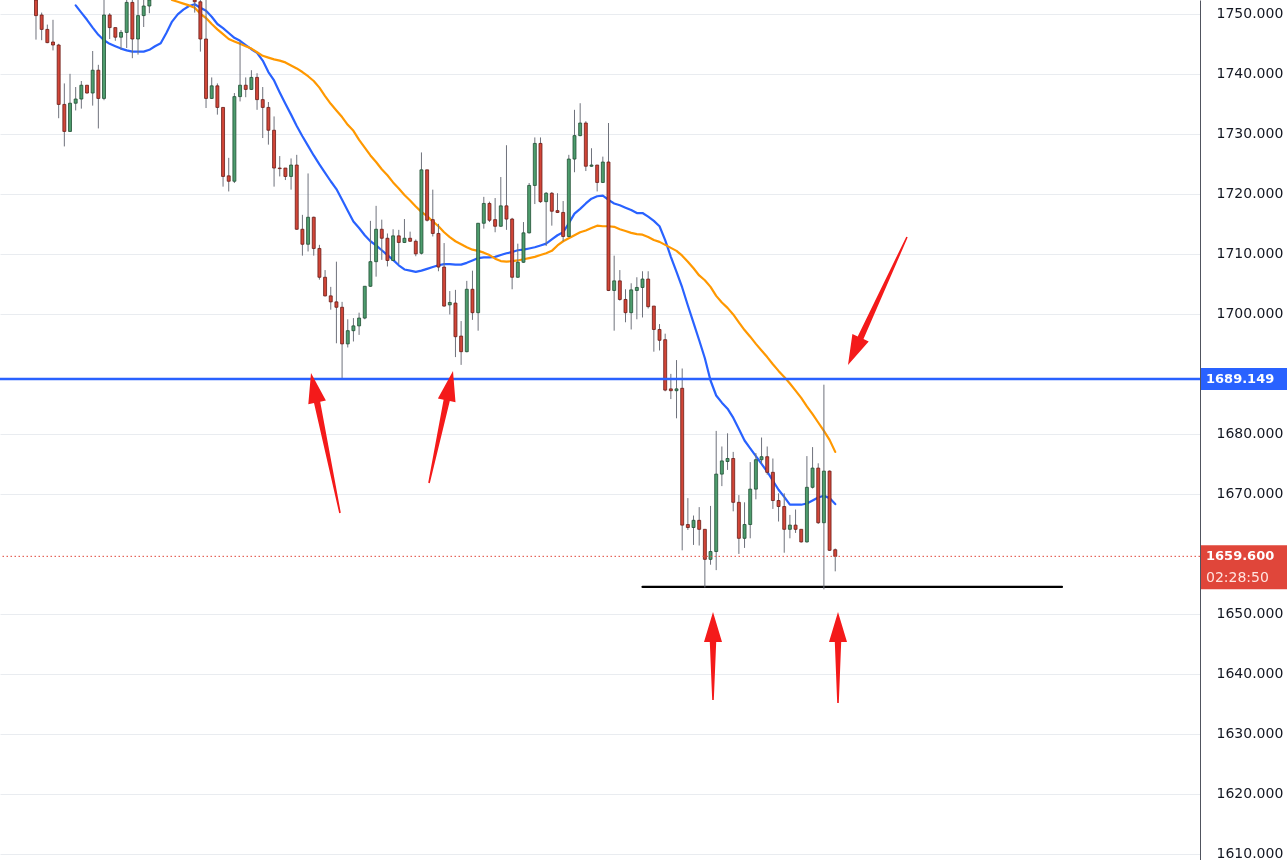 The width and height of the screenshot is (1287, 860). Describe the element at coordinates (1250, 433) in the screenshot. I see `y-tick-label: 1680.000` at that location.